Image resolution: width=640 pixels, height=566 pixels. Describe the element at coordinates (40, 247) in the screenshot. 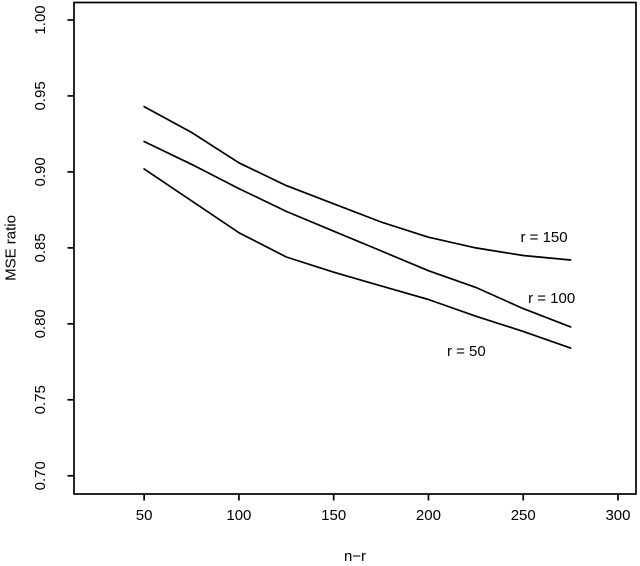

I see `y-tick-label: 0.85` at that location.